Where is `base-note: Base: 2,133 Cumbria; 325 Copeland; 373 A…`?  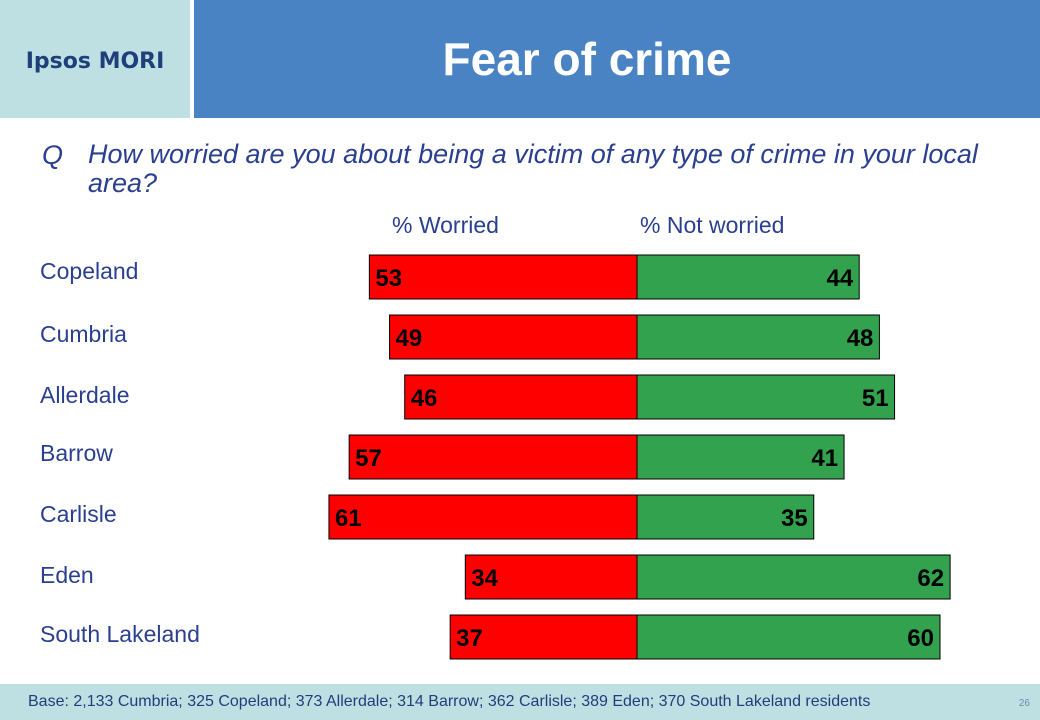
base-note: Base: 2,133 Cumbria; 325 Copeland; 373 A… is located at coordinates (449, 701).